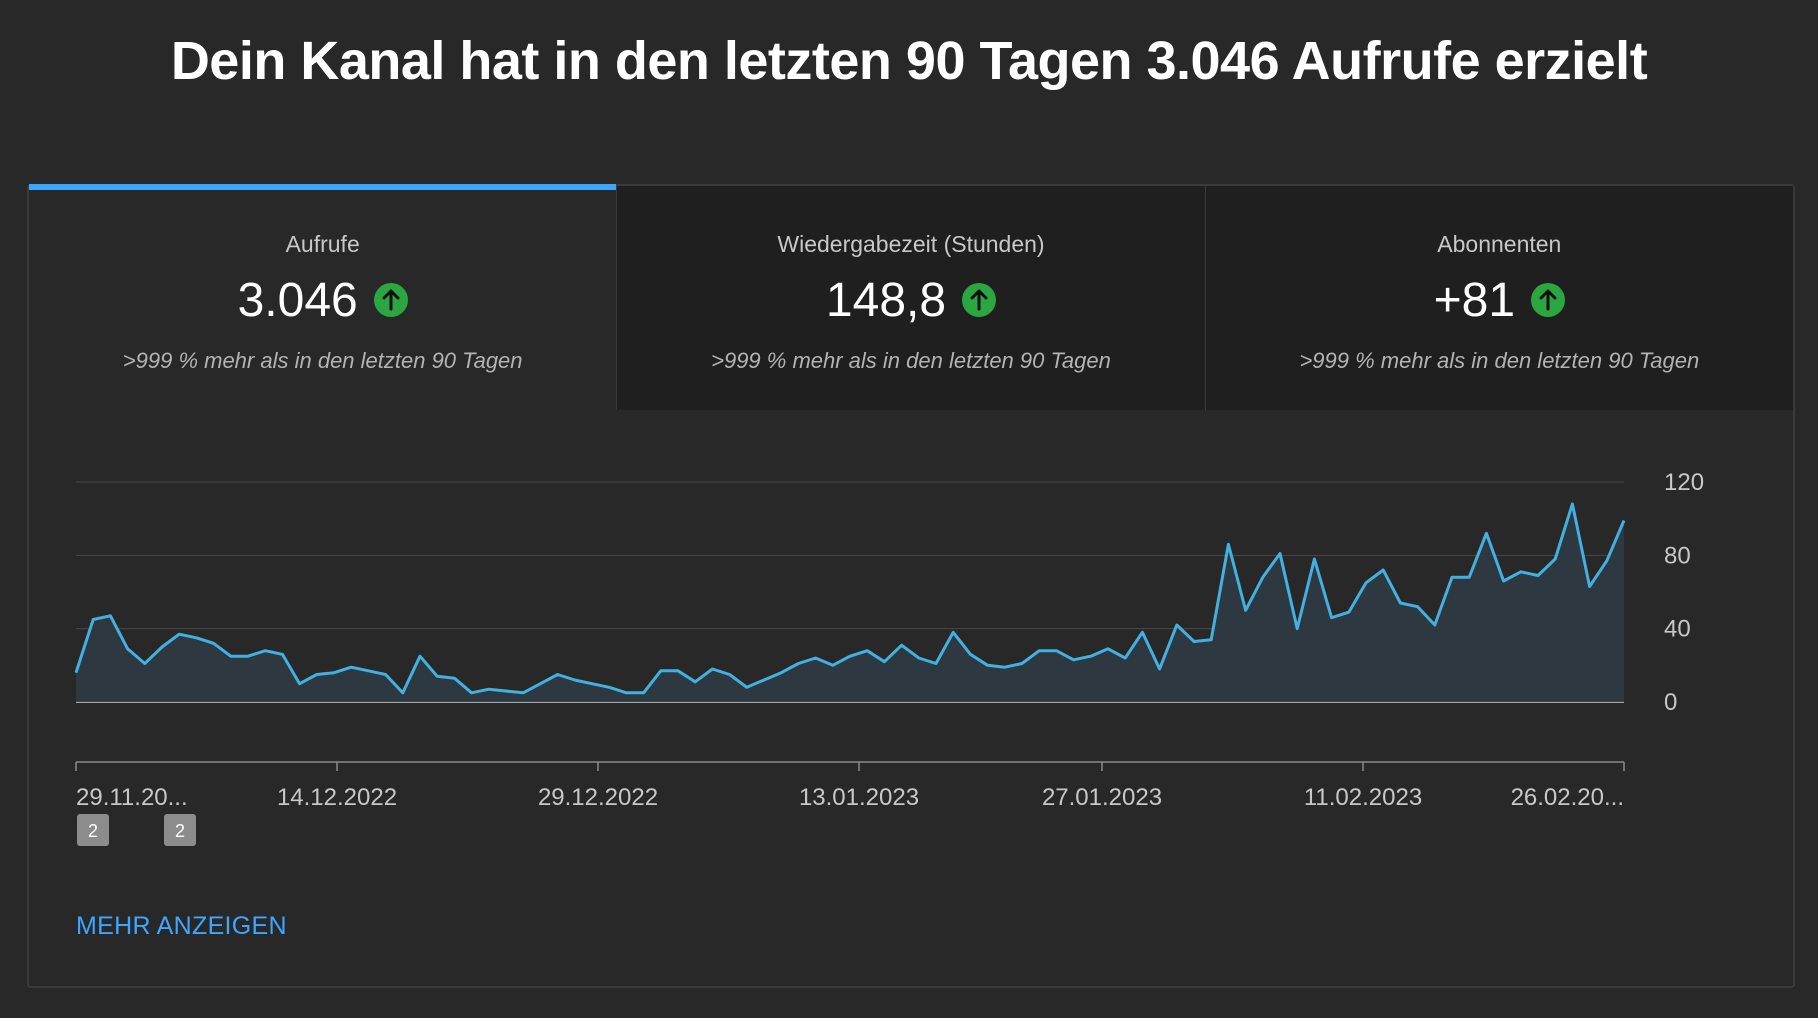 The image size is (1818, 1018). I want to click on tab-watch-time-compare: >999 % mehr als in den letzten 90 Tagen, so click(911, 360).